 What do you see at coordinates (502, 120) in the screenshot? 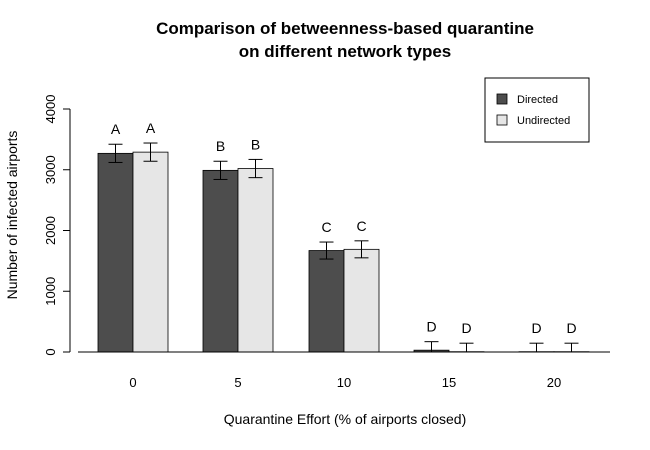
I see `legend-swatch-undirected` at bounding box center [502, 120].